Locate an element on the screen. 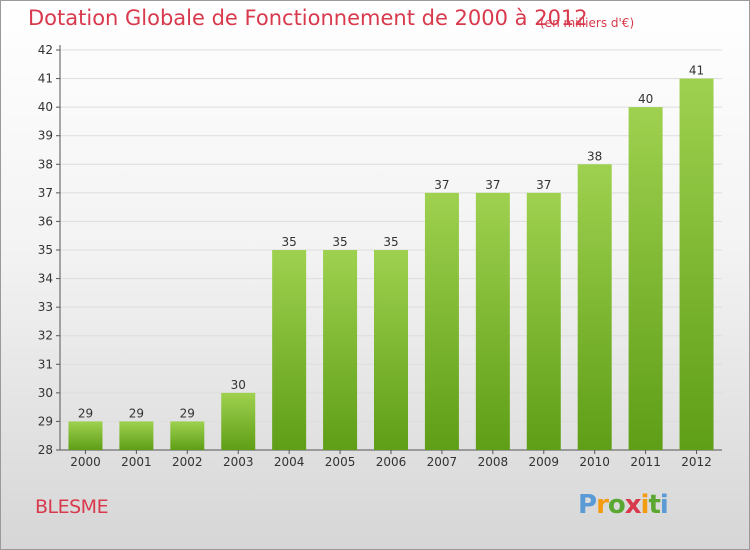 The height and width of the screenshot is (550, 750). data-label: 41 is located at coordinates (696, 71).